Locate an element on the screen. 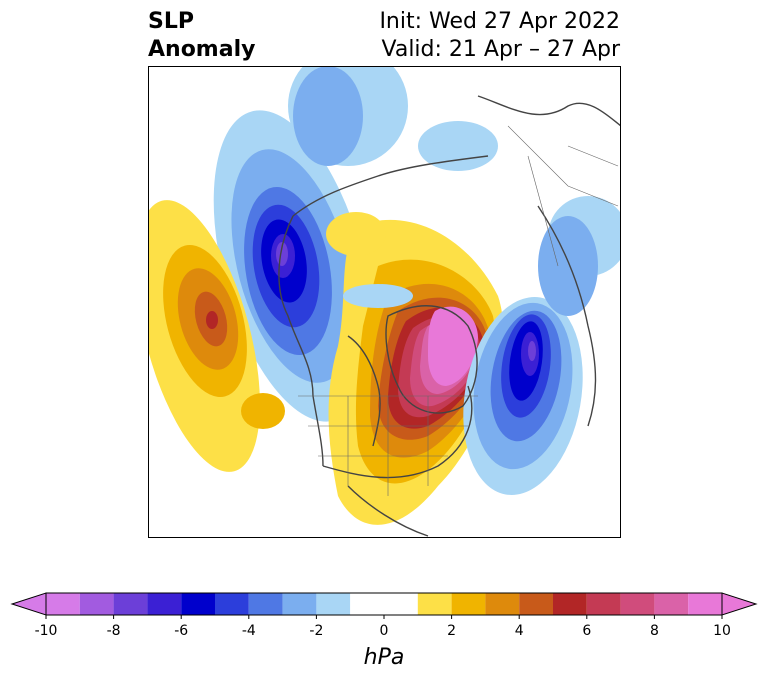 The height and width of the screenshot is (684, 768). colorbar-tick-label: 4 is located at coordinates (519, 631).